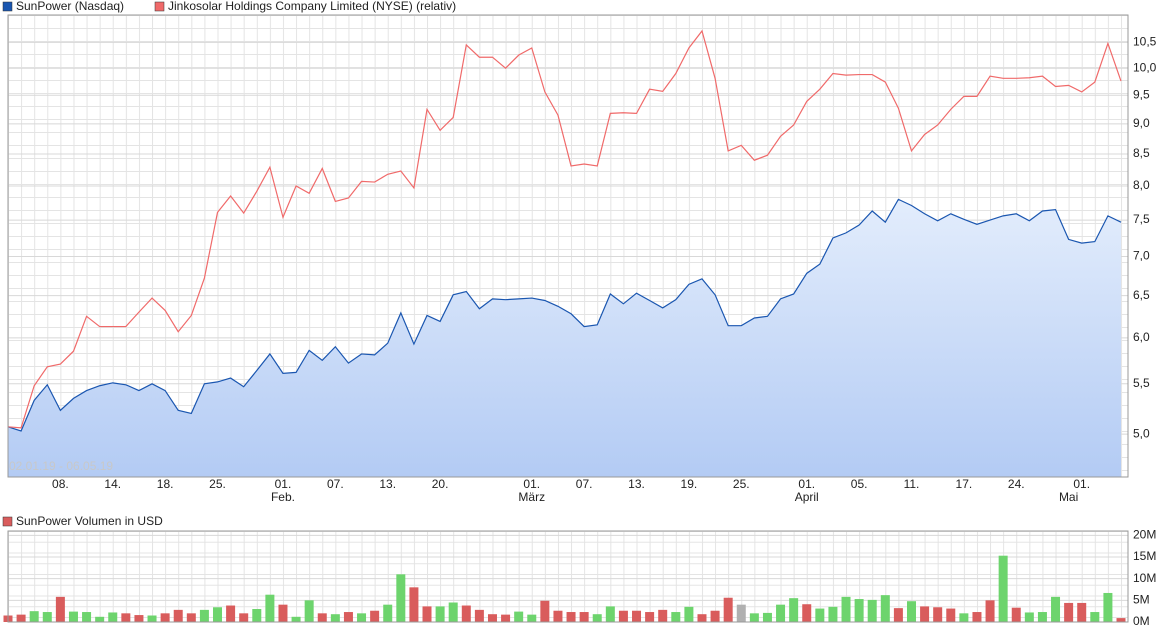 The height and width of the screenshot is (638, 1175). Describe the element at coordinates (89, 521) in the screenshot. I see `legend-label: SunPower Volumen in USD` at that location.